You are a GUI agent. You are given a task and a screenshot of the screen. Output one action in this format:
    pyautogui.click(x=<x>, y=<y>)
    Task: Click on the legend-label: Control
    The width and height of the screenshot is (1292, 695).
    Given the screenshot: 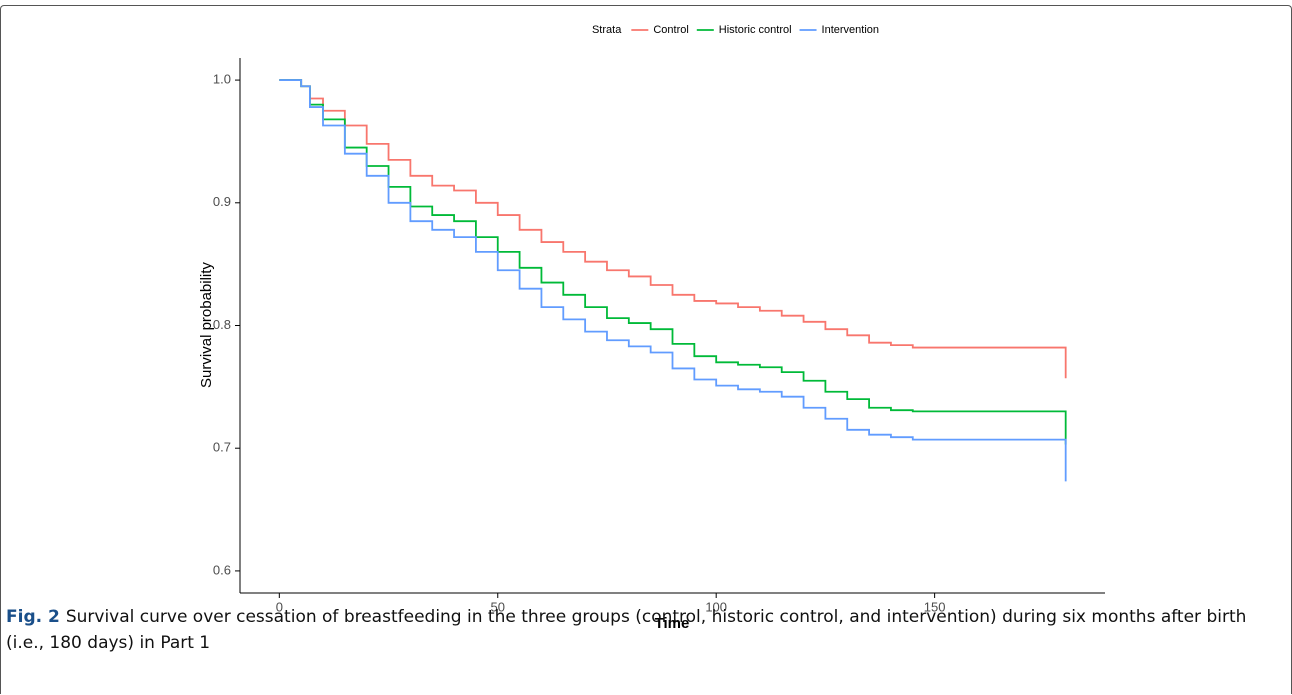 What is the action you would take?
    pyautogui.click(x=670, y=30)
    